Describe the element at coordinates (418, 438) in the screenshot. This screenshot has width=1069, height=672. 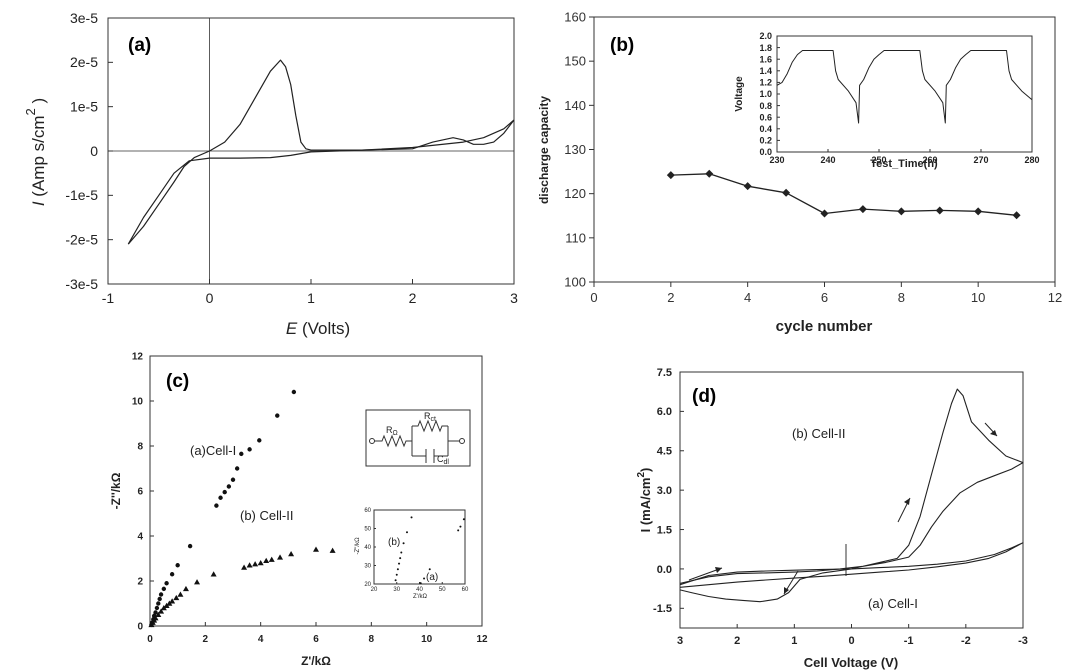
I see `panel-c-circuit-frame` at that location.